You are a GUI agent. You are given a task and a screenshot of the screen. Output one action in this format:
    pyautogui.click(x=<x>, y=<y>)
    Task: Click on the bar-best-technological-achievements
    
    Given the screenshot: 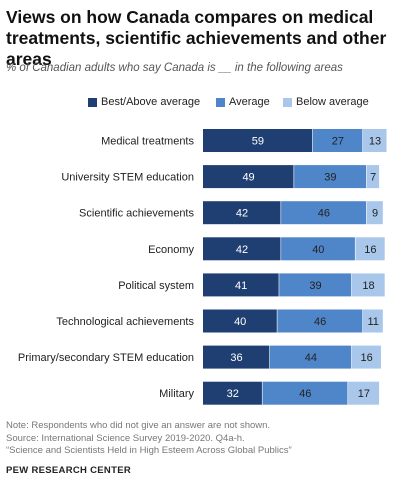 What is the action you would take?
    pyautogui.click(x=240, y=321)
    